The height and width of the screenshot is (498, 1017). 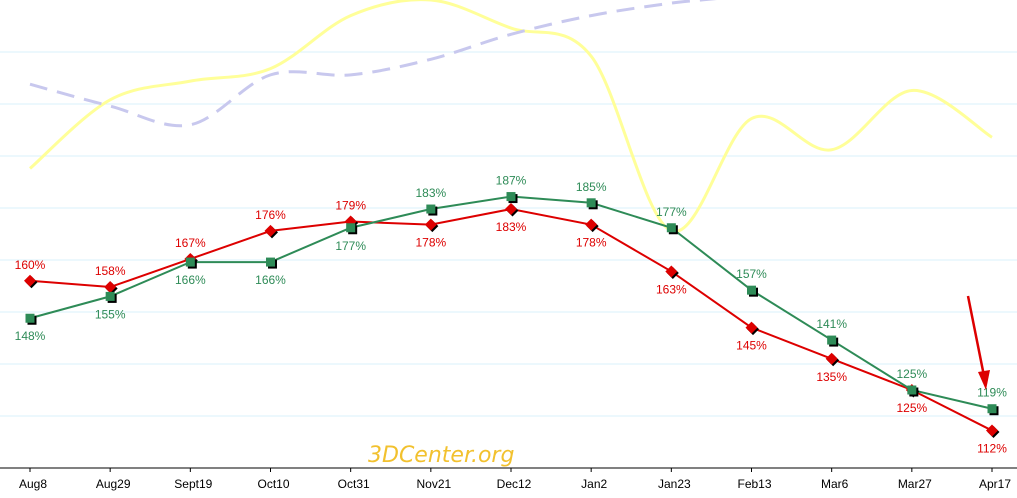 What do you see at coordinates (354, 484) in the screenshot?
I see `x-tick-label: Oct31` at bounding box center [354, 484].